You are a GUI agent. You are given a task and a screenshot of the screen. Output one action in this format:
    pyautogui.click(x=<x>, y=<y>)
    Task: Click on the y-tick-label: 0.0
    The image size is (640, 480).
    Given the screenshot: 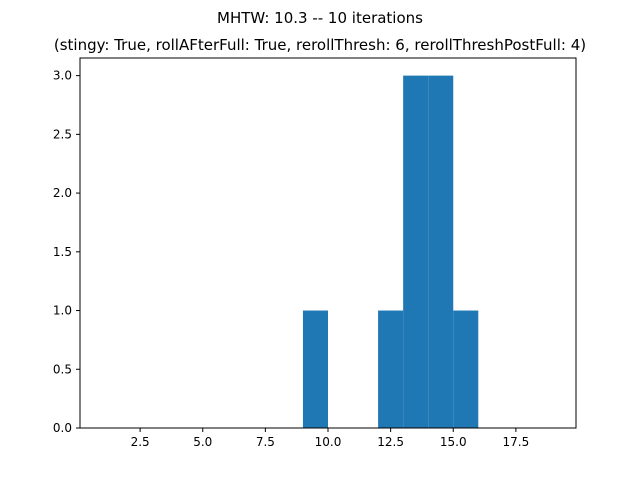 What is the action you would take?
    pyautogui.click(x=62, y=428)
    